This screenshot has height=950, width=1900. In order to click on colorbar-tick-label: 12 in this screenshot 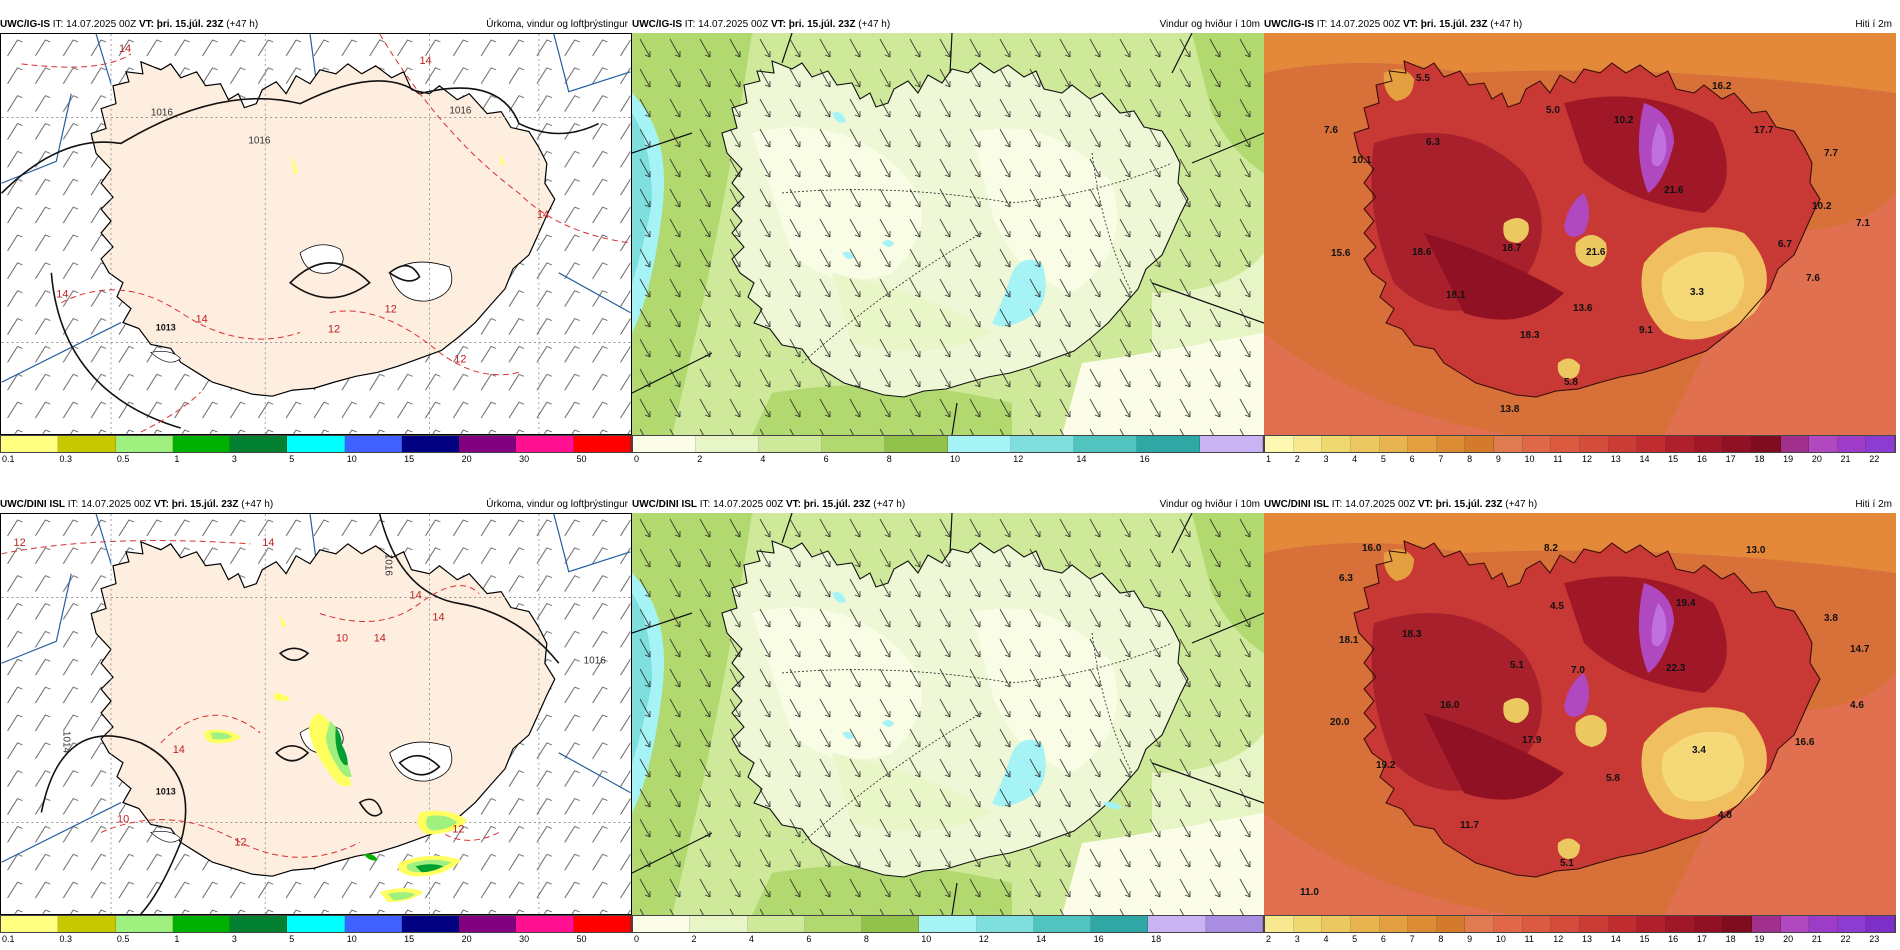, I will do `click(1558, 939)`.